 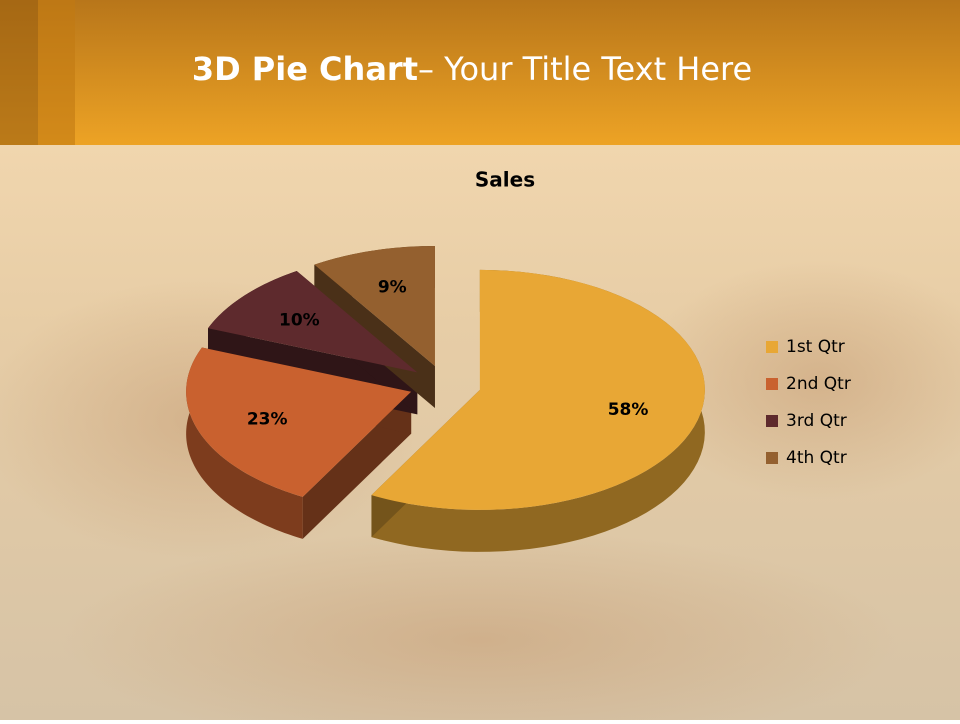 I want to click on slide-title: 3D Pie Chart– Your Title Text Here, so click(x=472, y=69).